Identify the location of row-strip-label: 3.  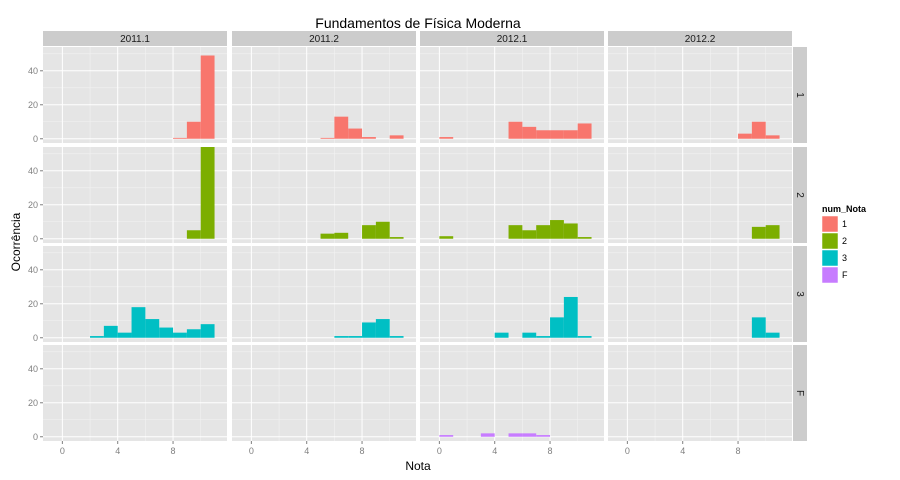
(799, 294).